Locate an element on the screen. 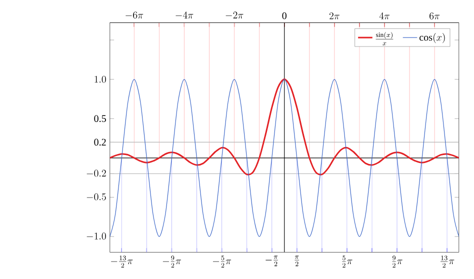  y-tick-label: 0.2 is located at coordinates (100, 142).